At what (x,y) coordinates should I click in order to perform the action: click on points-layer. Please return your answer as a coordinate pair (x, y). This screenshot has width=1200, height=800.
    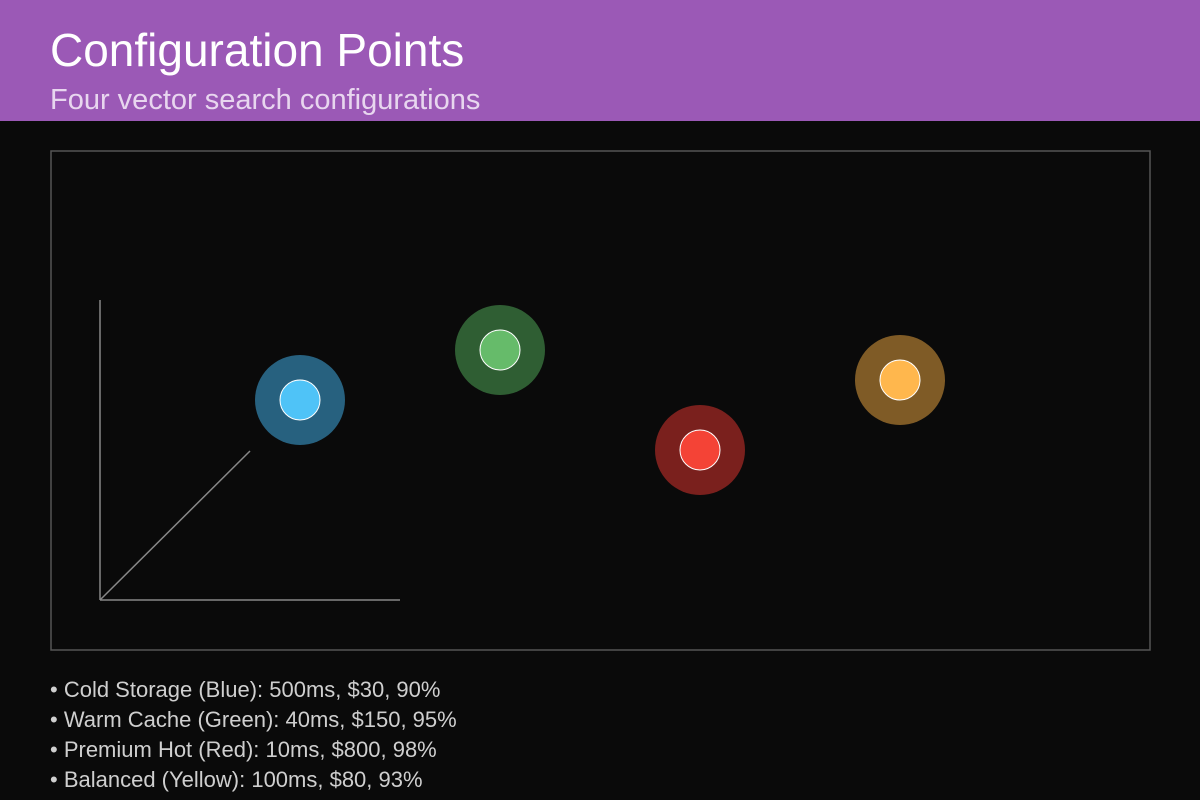
    Looking at the image, I should click on (600, 400).